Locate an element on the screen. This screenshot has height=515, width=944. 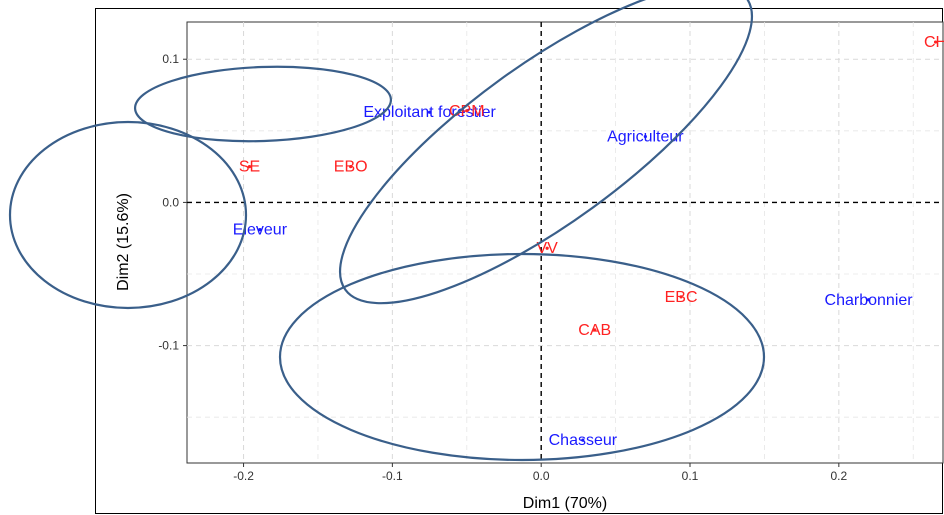
point-label: Chasseur is located at coordinates (583, 440).